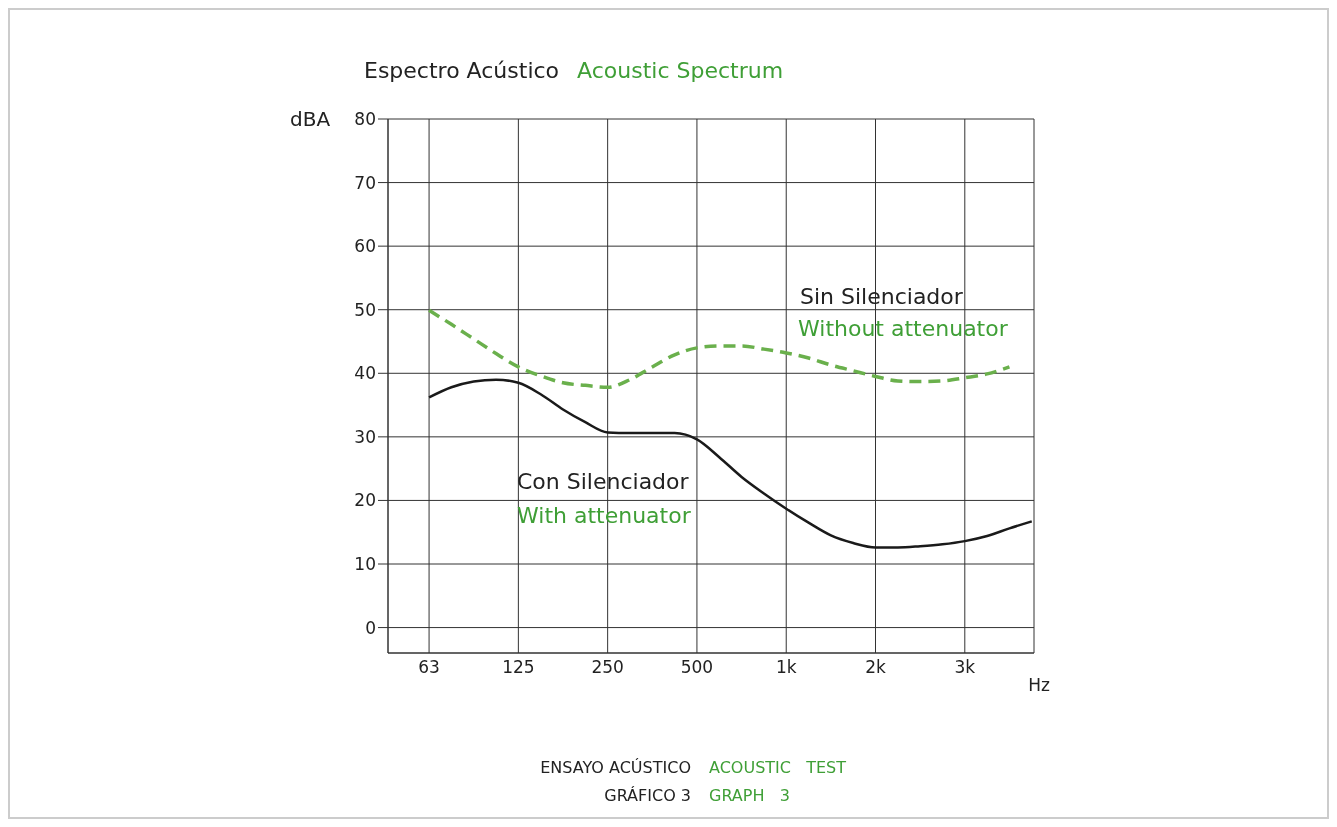  Describe the element at coordinates (875, 667) in the screenshot. I see `x-tick-label: 2k` at that location.